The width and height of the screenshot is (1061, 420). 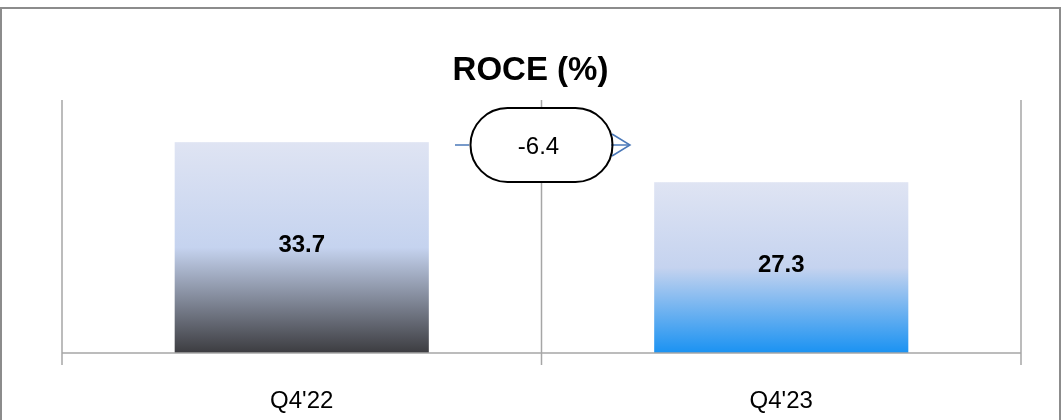 I want to click on chart-title: ROCE (%), so click(x=530, y=68).